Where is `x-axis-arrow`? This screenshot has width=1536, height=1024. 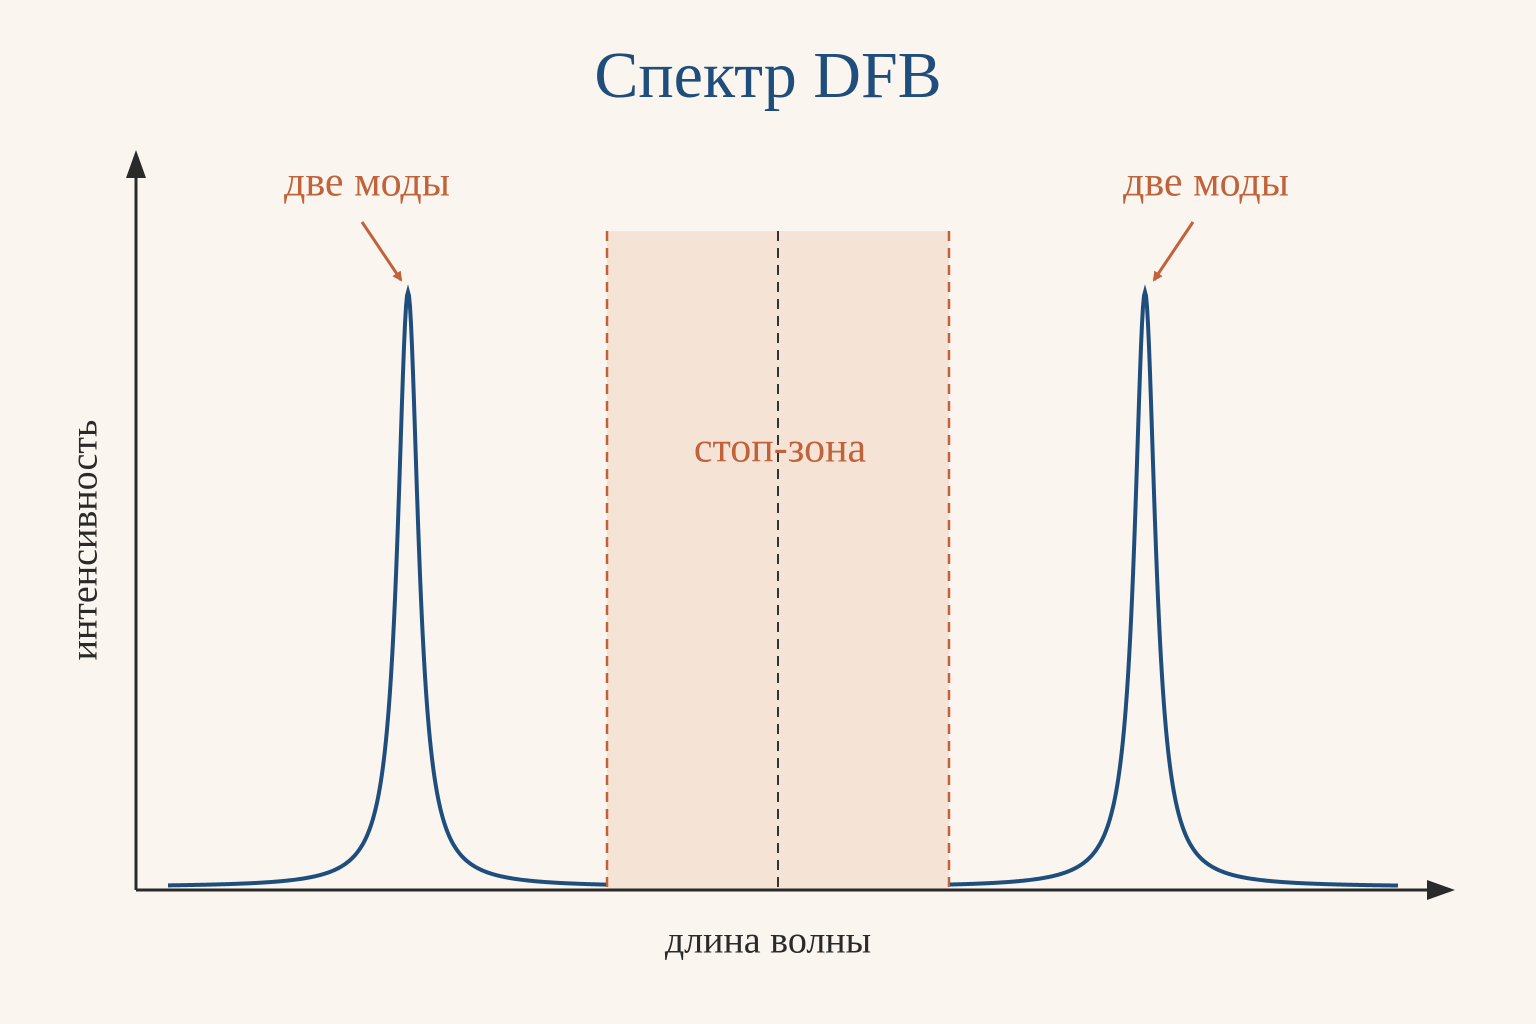 x-axis-arrow is located at coordinates (1441, 890).